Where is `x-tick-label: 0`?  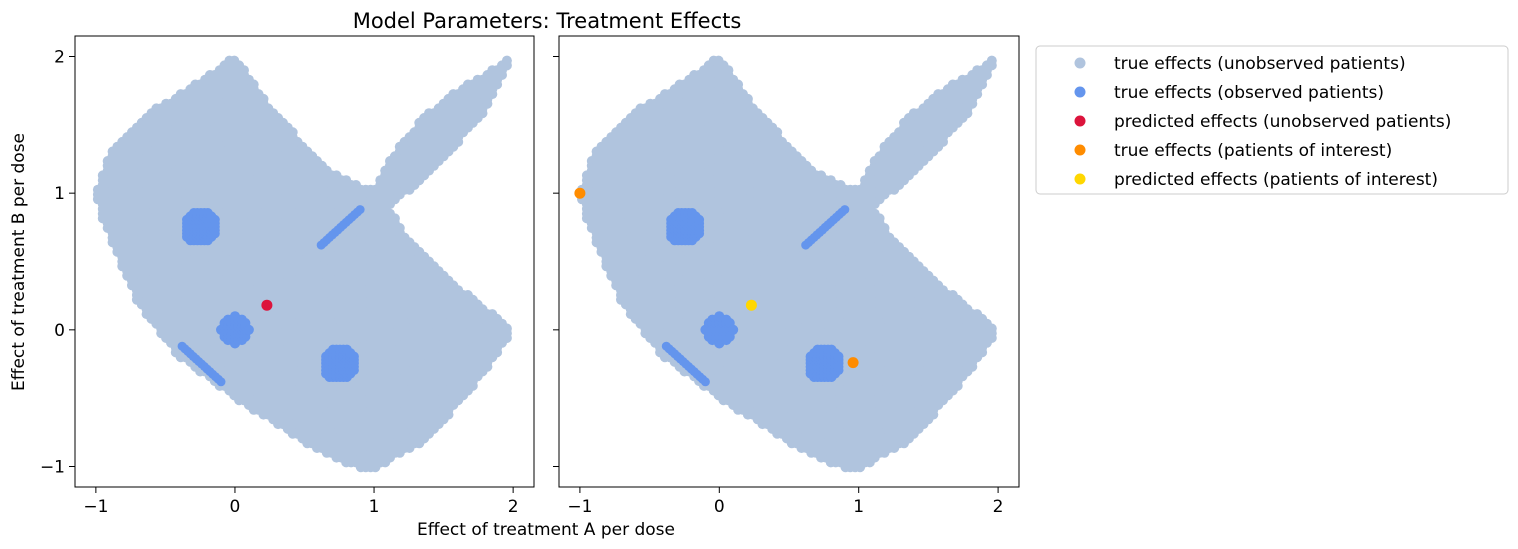 x-tick-label: 0 is located at coordinates (235, 507).